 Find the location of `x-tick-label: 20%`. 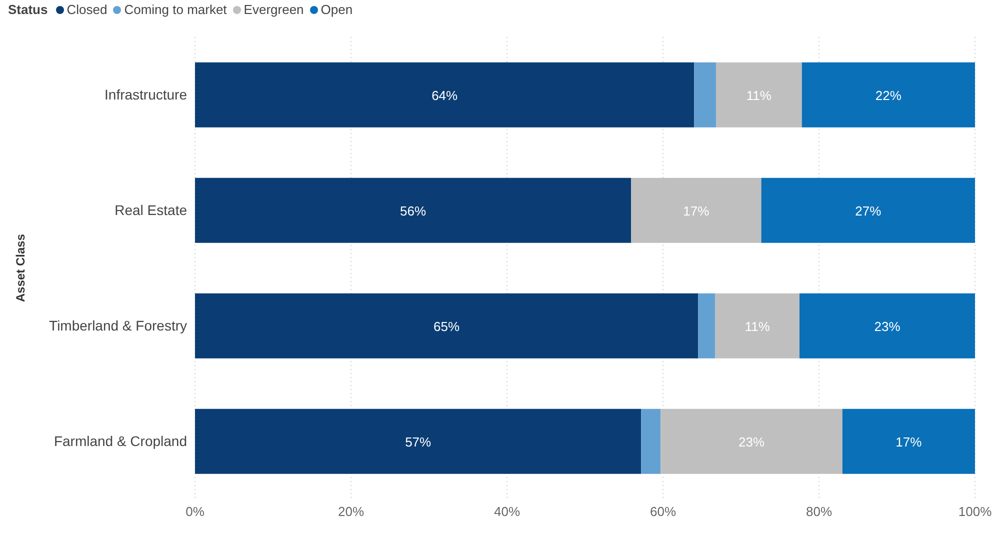

x-tick-label: 20% is located at coordinates (351, 512).